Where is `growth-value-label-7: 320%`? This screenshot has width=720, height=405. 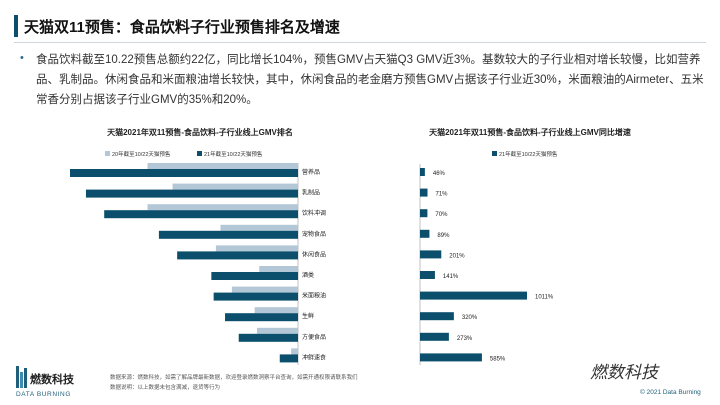
growth-value-label-7: 320% is located at coordinates (470, 318).